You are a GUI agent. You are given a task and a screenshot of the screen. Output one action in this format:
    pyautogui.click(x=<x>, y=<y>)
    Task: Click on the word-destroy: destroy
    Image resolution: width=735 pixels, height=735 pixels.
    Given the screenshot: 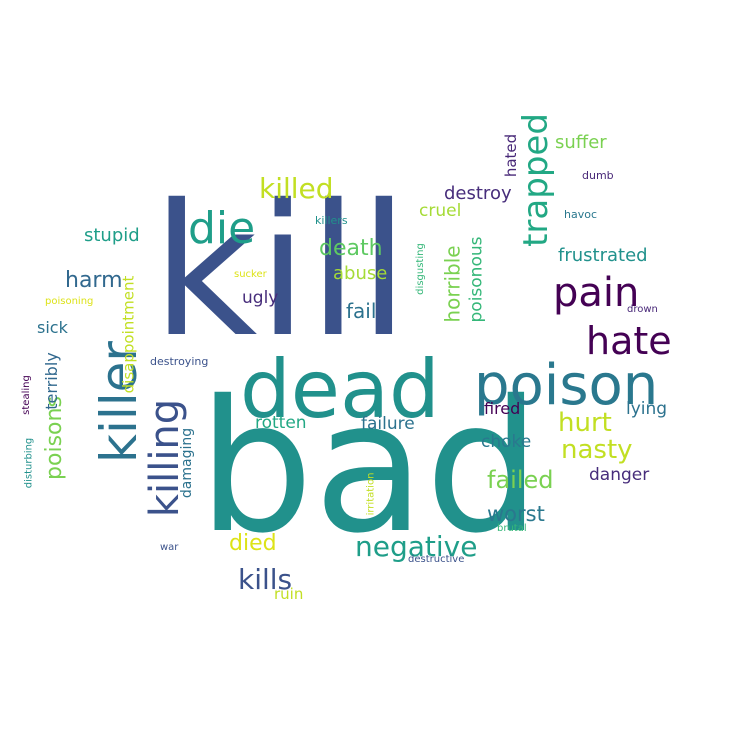 What is the action you would take?
    pyautogui.click(x=478, y=193)
    